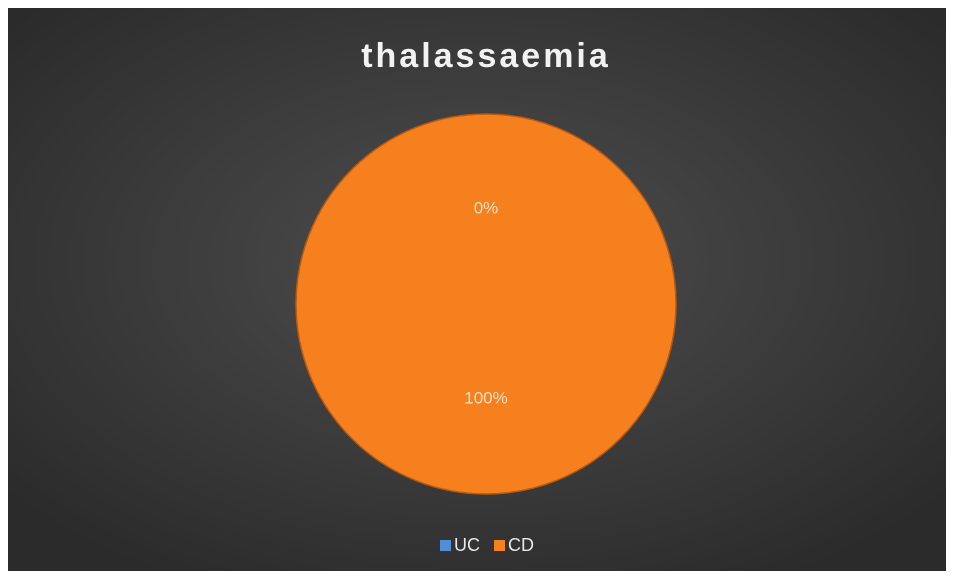 This screenshot has width=954, height=579. What do you see at coordinates (485, 397) in the screenshot?
I see `data-label: 100%` at bounding box center [485, 397].